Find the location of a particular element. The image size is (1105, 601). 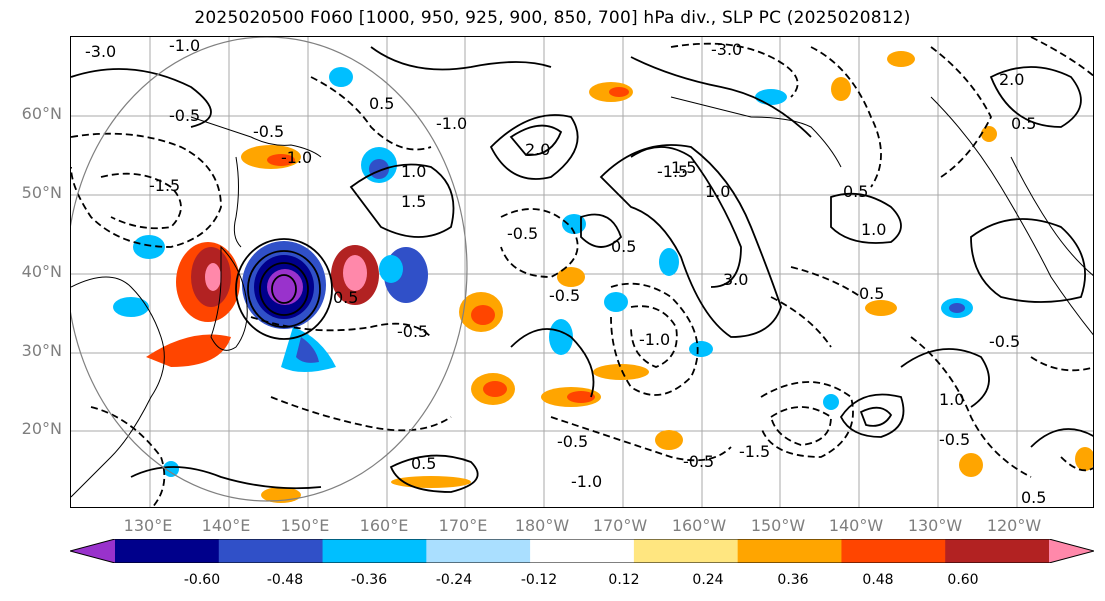

lon-label-150e: 150°E is located at coordinates (305, 525).